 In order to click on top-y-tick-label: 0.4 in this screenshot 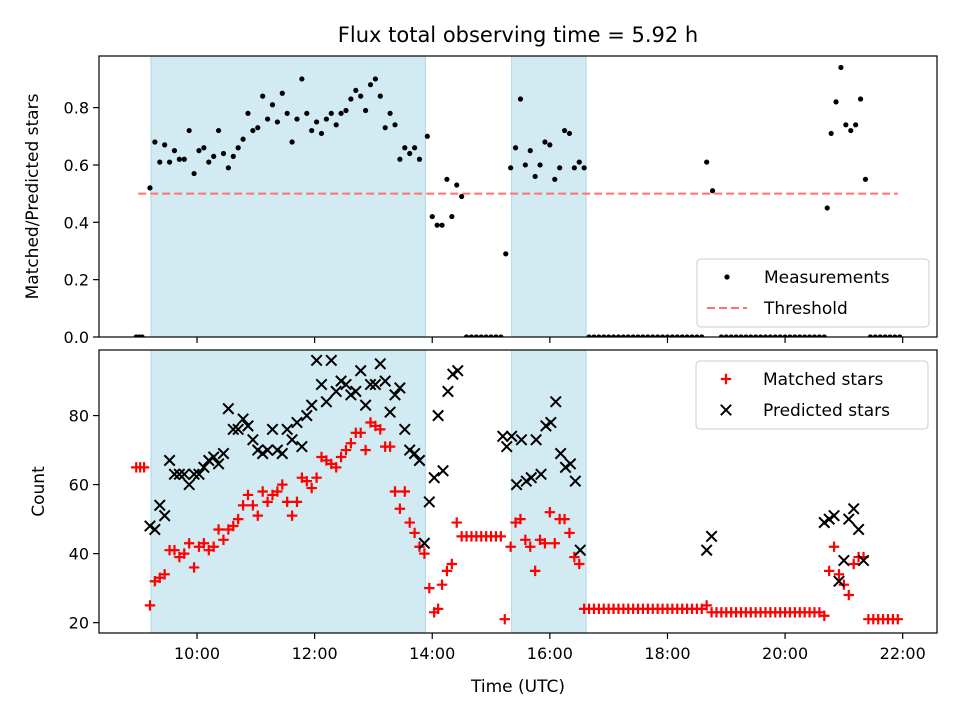, I will do `click(76, 222)`.